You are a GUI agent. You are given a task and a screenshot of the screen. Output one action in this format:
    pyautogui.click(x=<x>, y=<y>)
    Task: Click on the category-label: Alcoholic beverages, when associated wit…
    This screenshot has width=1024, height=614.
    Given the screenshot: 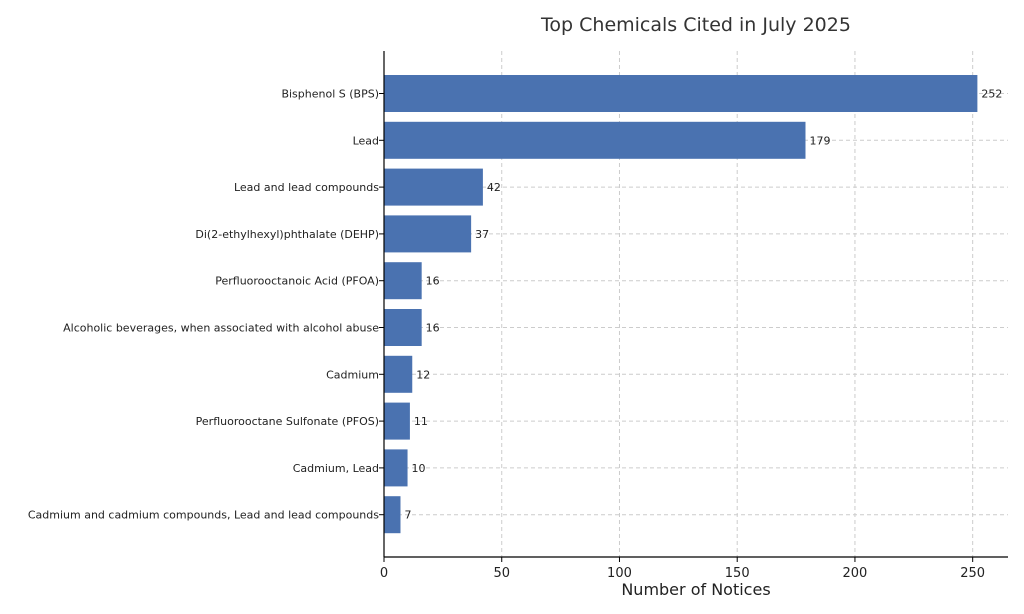 What is the action you would take?
    pyautogui.click(x=221, y=328)
    